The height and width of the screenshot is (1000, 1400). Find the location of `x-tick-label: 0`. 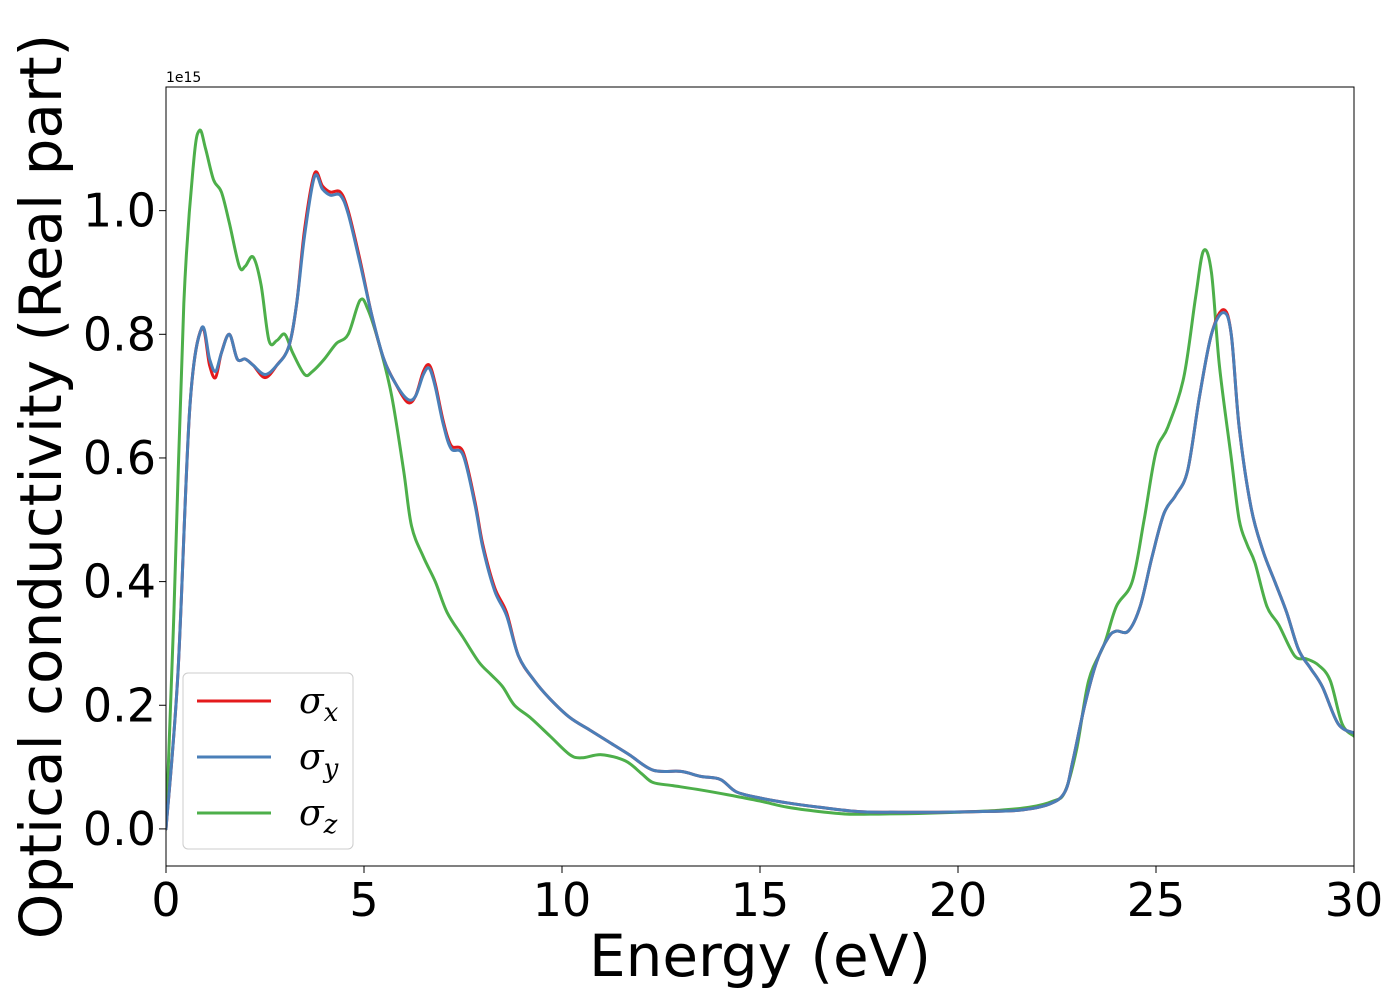

x-tick-label: 0 is located at coordinates (165, 900).